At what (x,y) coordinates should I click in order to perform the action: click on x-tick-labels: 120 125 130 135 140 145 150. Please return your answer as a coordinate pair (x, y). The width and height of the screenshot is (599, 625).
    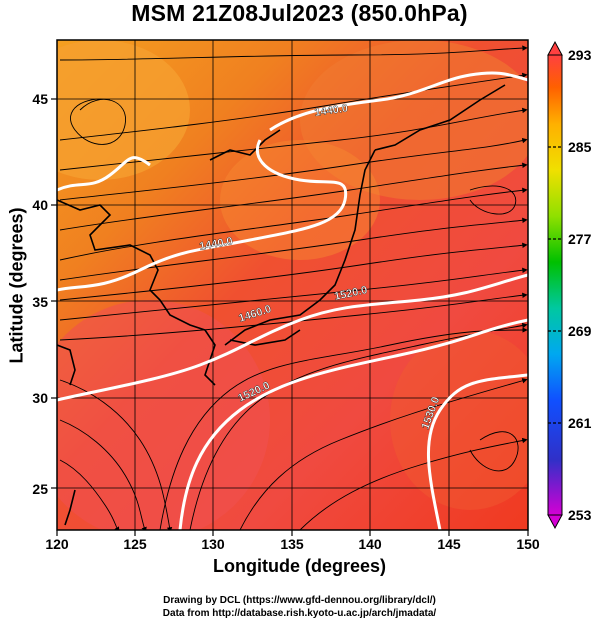
    Looking at the image, I should click on (292, 544).